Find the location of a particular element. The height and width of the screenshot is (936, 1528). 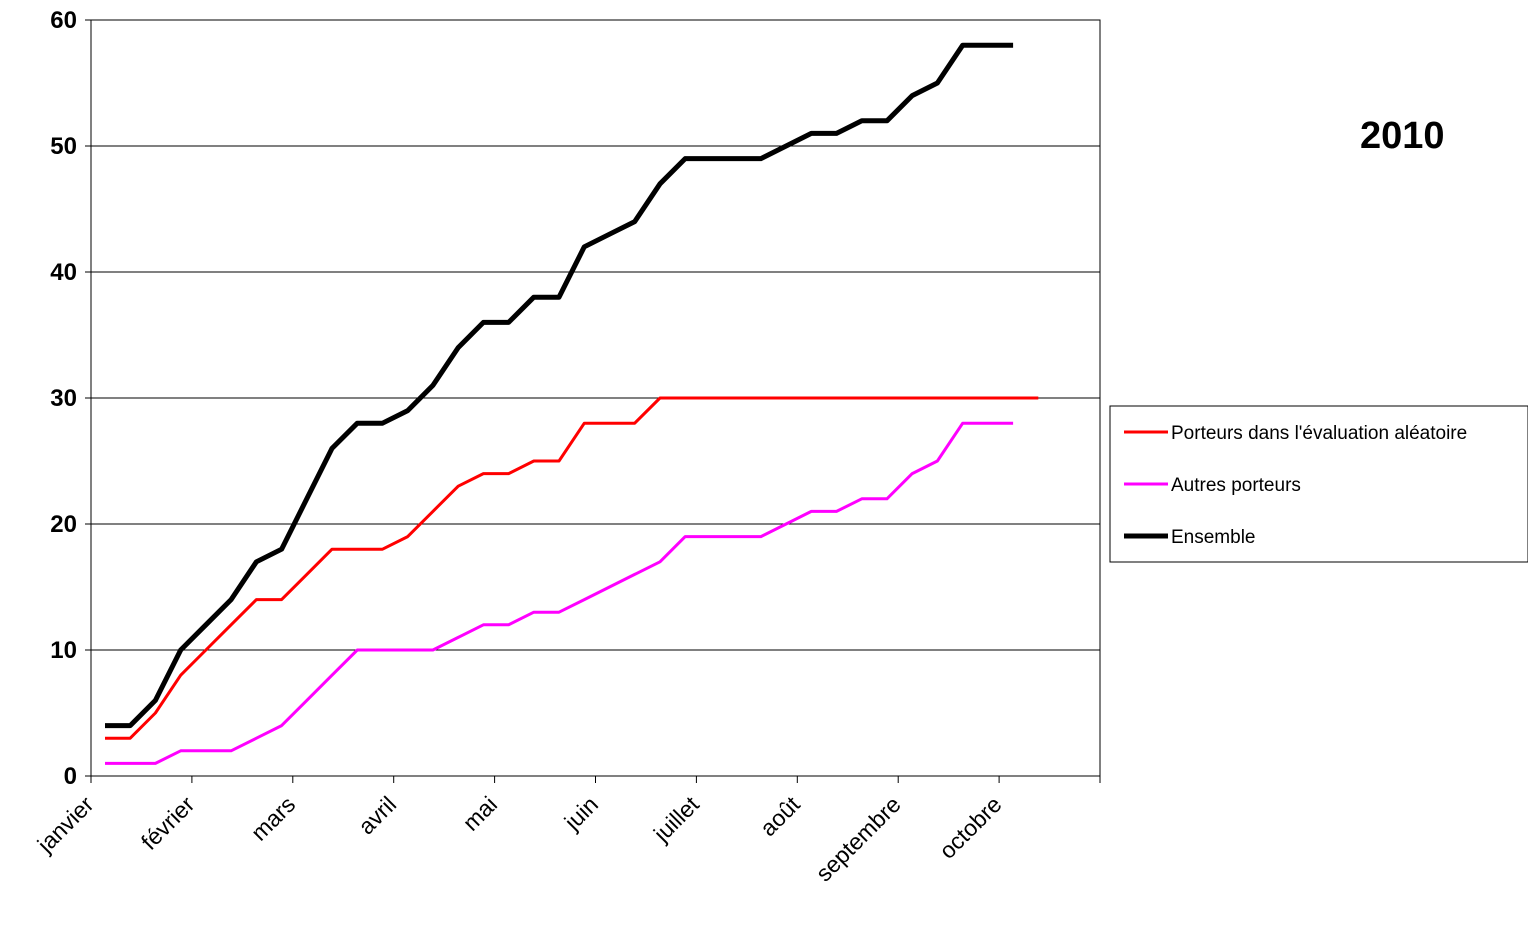

xtick-label-février: février is located at coordinates (168, 823).